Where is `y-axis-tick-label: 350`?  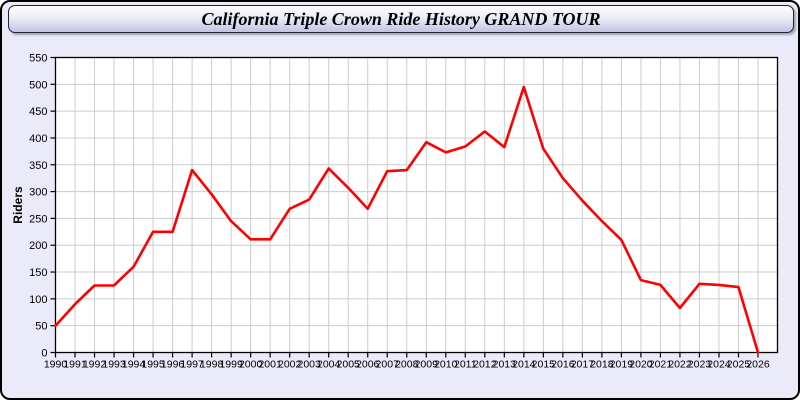
y-axis-tick-label: 350 is located at coordinates (38, 166).